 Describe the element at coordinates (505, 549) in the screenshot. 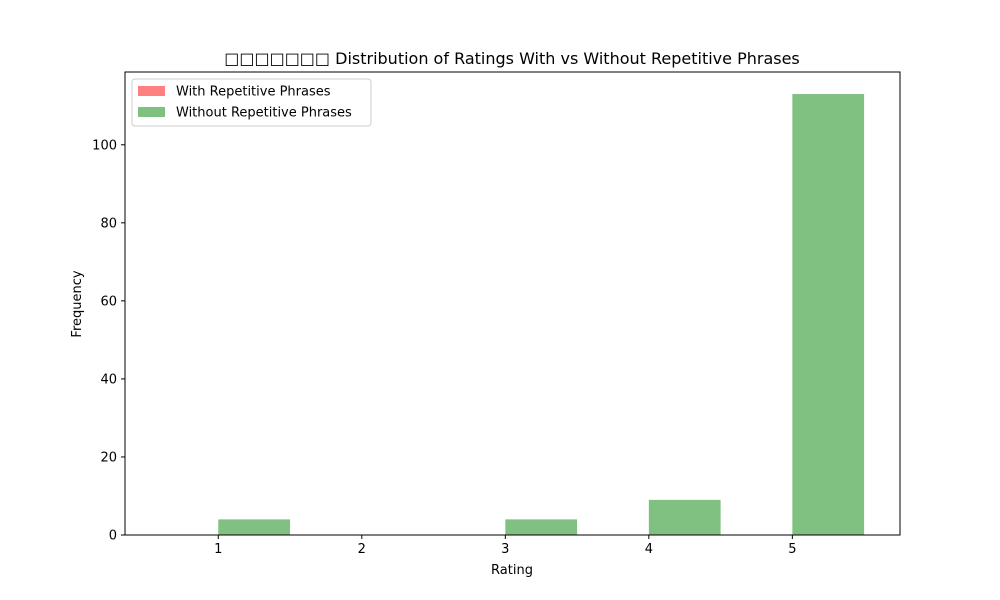

I see `x-tick-label: 3` at that location.